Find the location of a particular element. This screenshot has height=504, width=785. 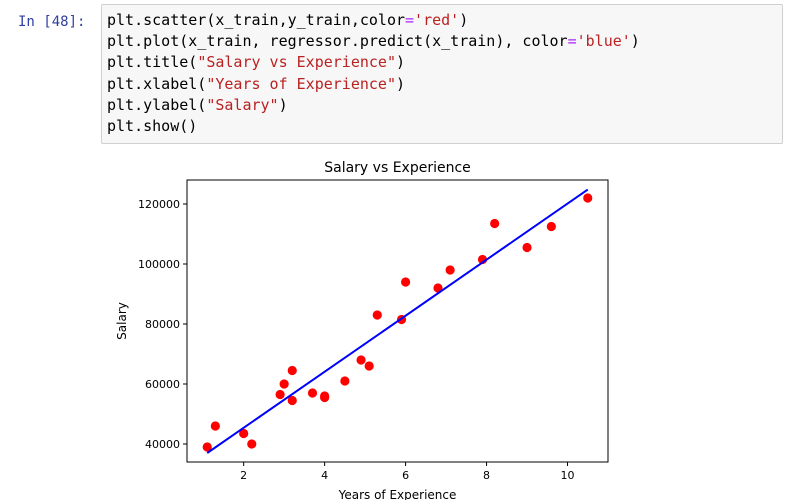

code-token: plt.show() is located at coordinates (152, 126).